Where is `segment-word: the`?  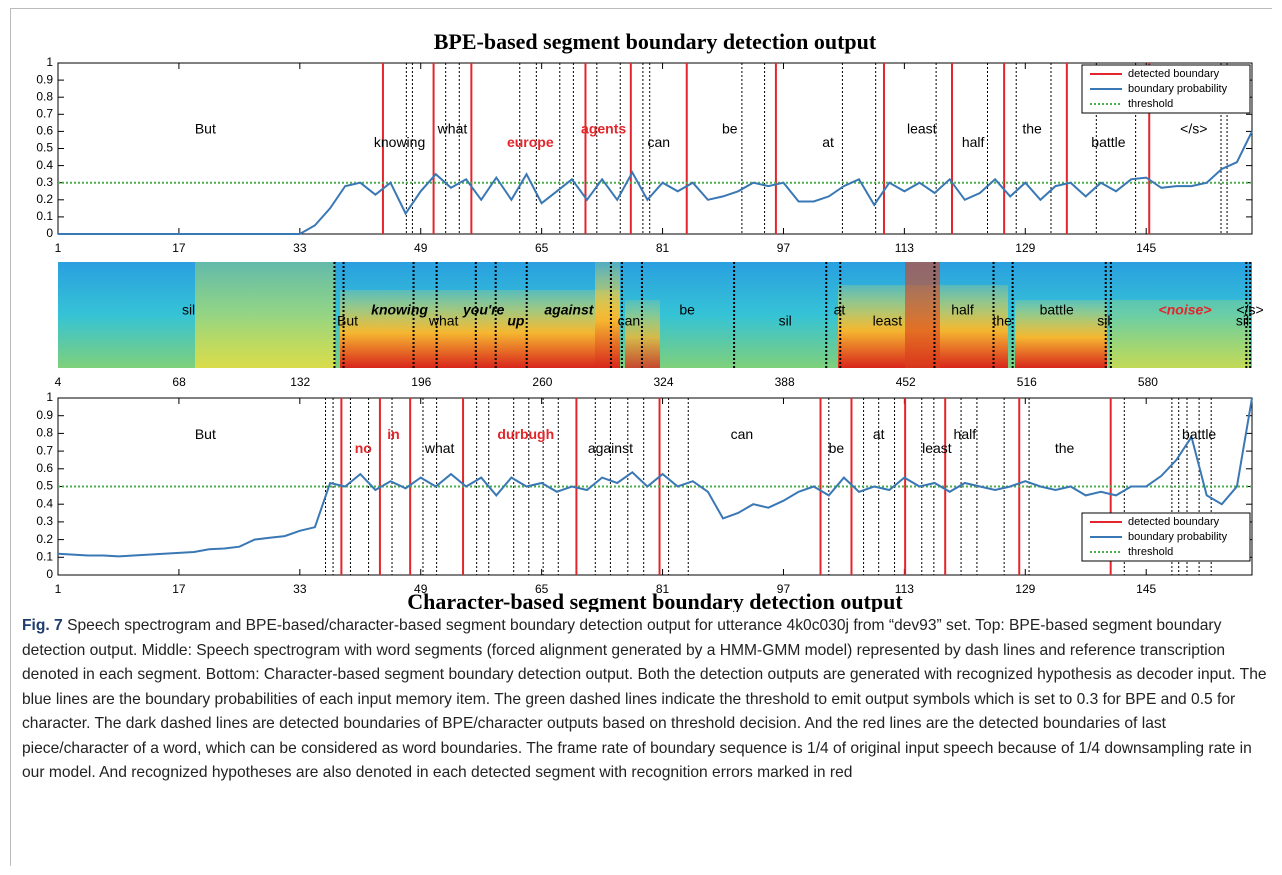 segment-word: the is located at coordinates (1002, 321).